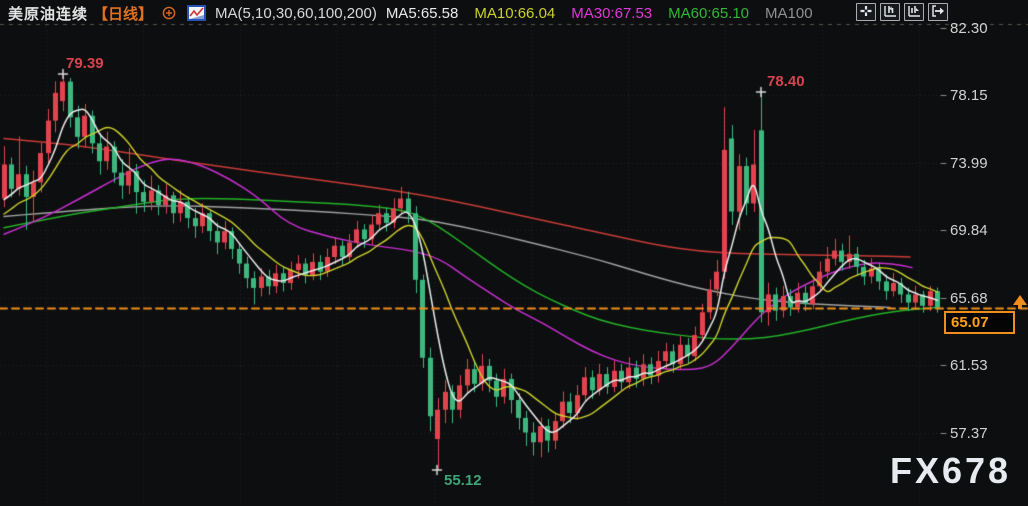  I want to click on chart-toolbar, so click(902, 12).